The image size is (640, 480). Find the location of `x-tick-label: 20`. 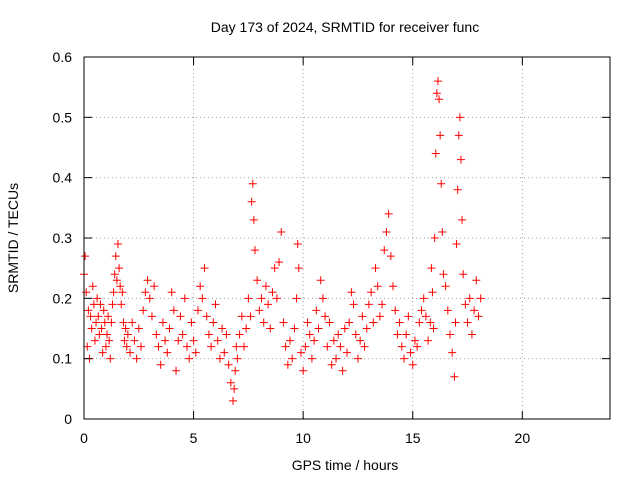

x-tick-label: 20 is located at coordinates (523, 438).